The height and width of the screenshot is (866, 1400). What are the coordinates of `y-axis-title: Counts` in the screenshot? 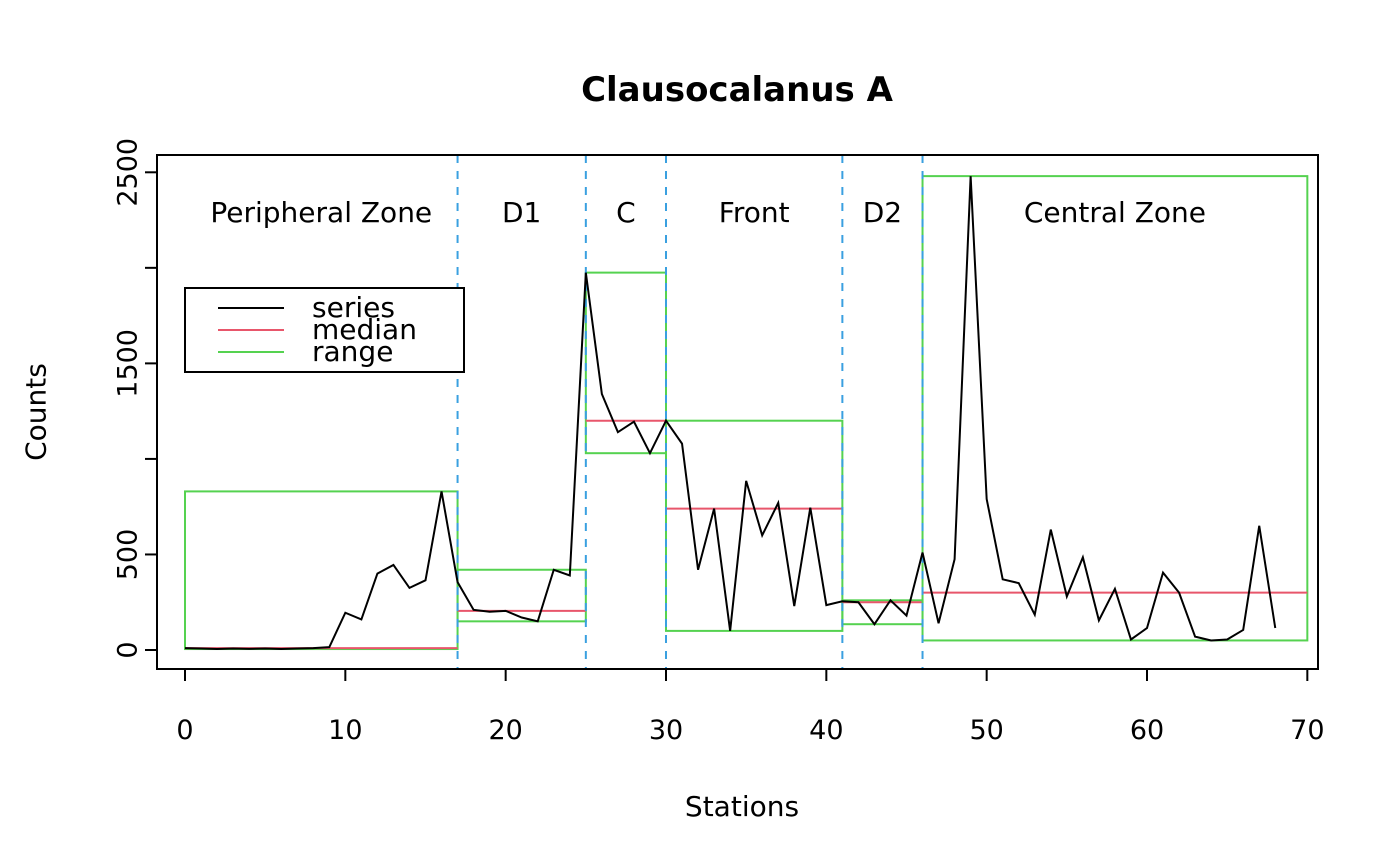 It's located at (36, 412).